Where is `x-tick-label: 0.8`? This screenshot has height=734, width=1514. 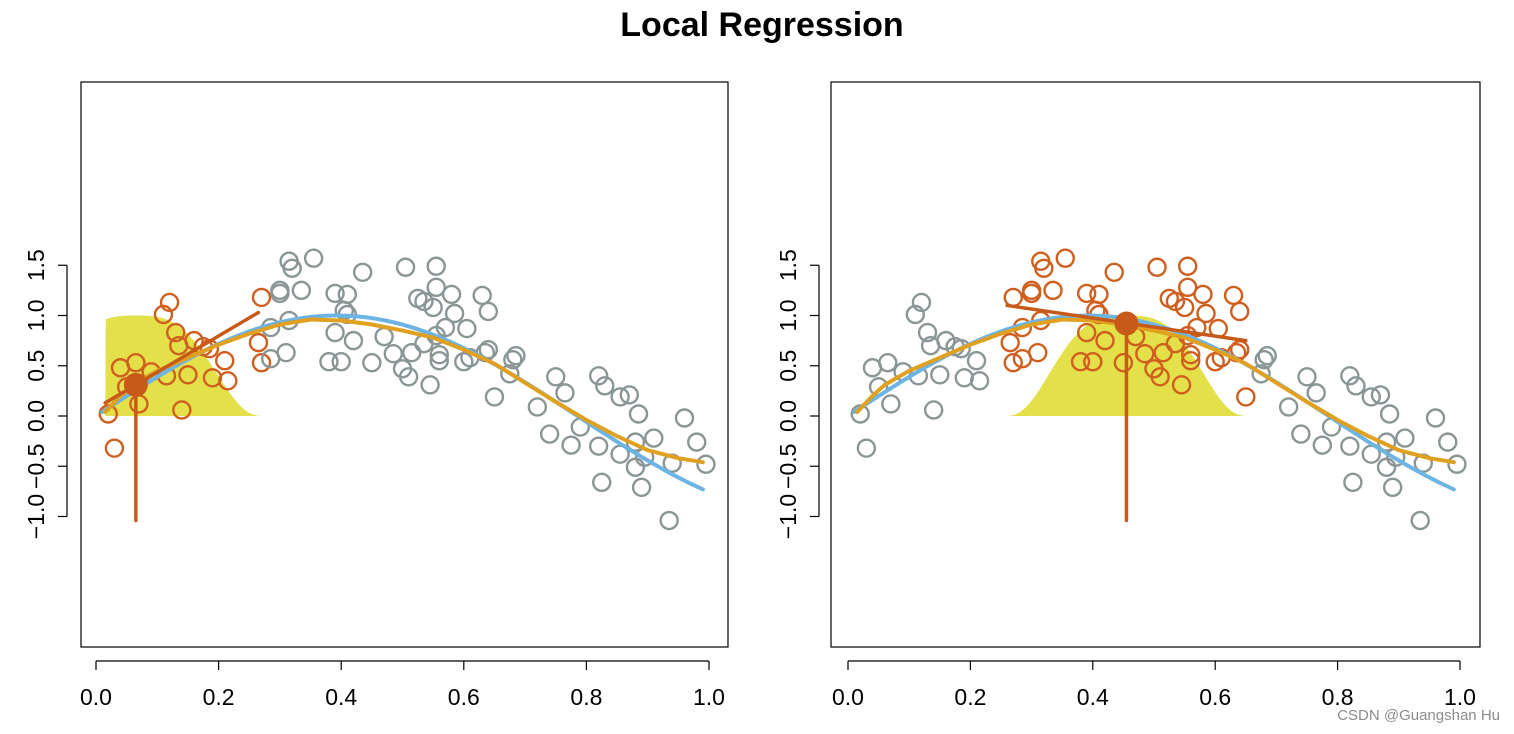
x-tick-label: 0.8 is located at coordinates (586, 697).